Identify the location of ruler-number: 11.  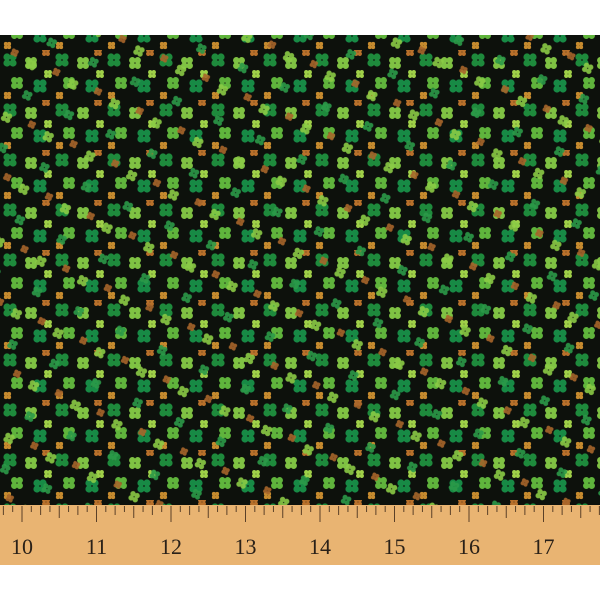
(96, 546).